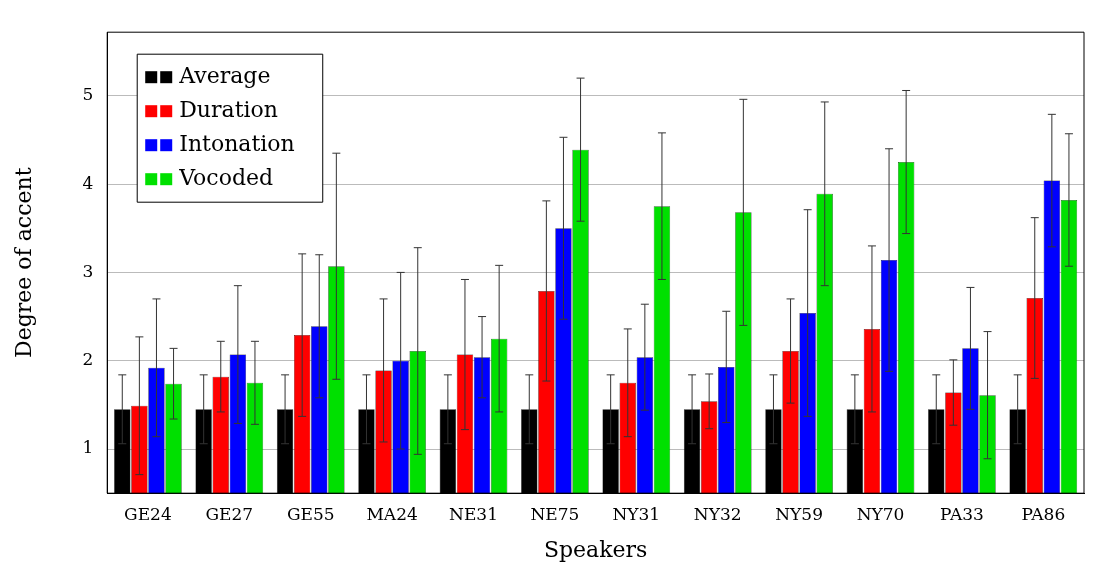 This screenshot has height=572, width=1097. I want to click on x-tick-label: GE55, so click(310, 513).